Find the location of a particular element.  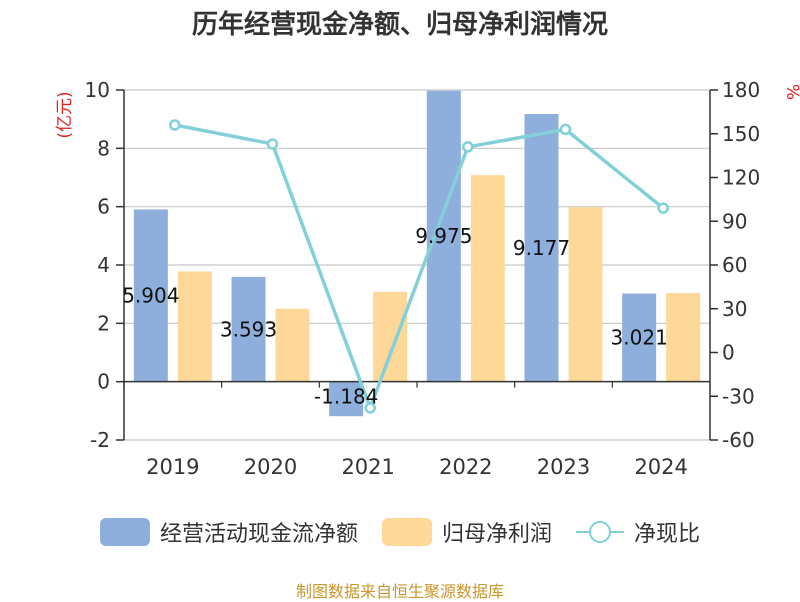

legend-label-ratio: 净现比 is located at coordinates (667, 534).